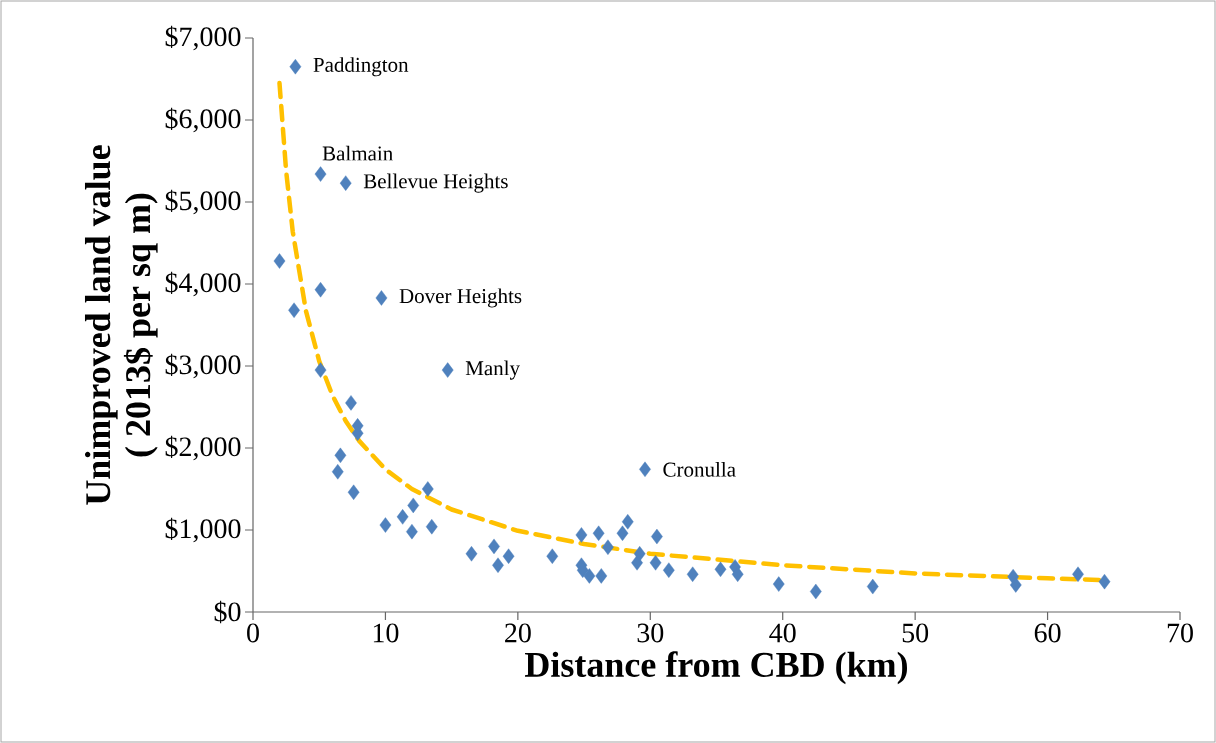  What do you see at coordinates (715, 668) in the screenshot?
I see `x-axis-title: Distance from CBD (km)` at bounding box center [715, 668].